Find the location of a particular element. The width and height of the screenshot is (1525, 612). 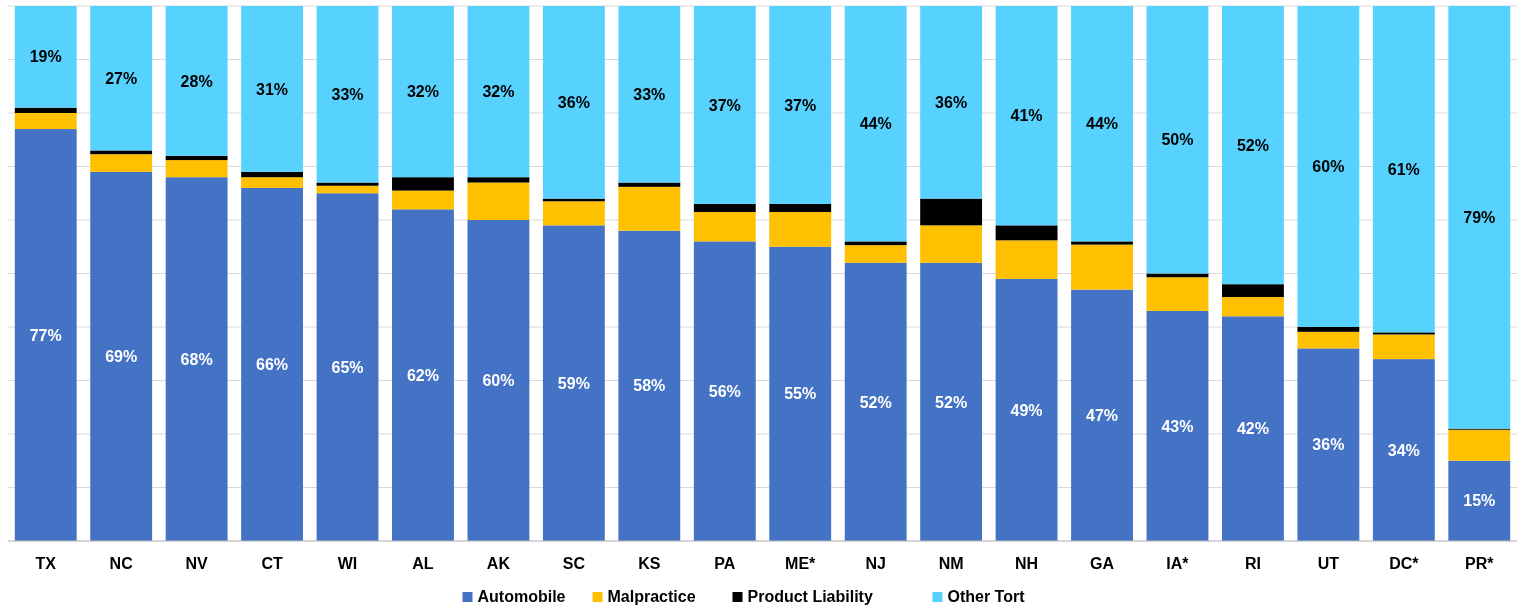

x-tick-label: PR* is located at coordinates (1480, 563).